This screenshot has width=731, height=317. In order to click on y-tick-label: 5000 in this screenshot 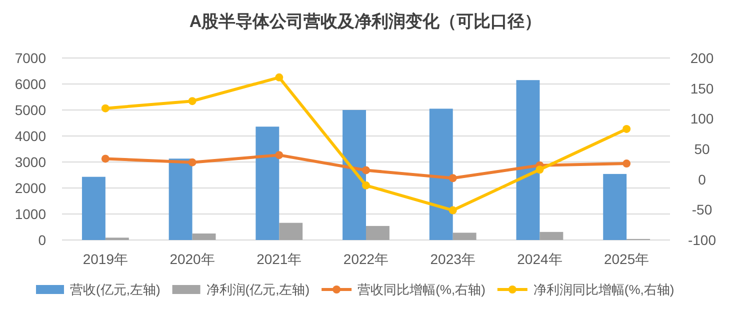, I will do `click(30, 110)`.